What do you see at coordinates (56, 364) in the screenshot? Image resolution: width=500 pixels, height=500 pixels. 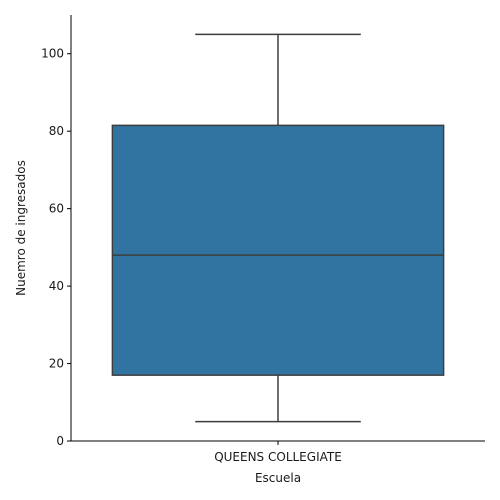 I see `y-tick-label: 20` at bounding box center [56, 364].